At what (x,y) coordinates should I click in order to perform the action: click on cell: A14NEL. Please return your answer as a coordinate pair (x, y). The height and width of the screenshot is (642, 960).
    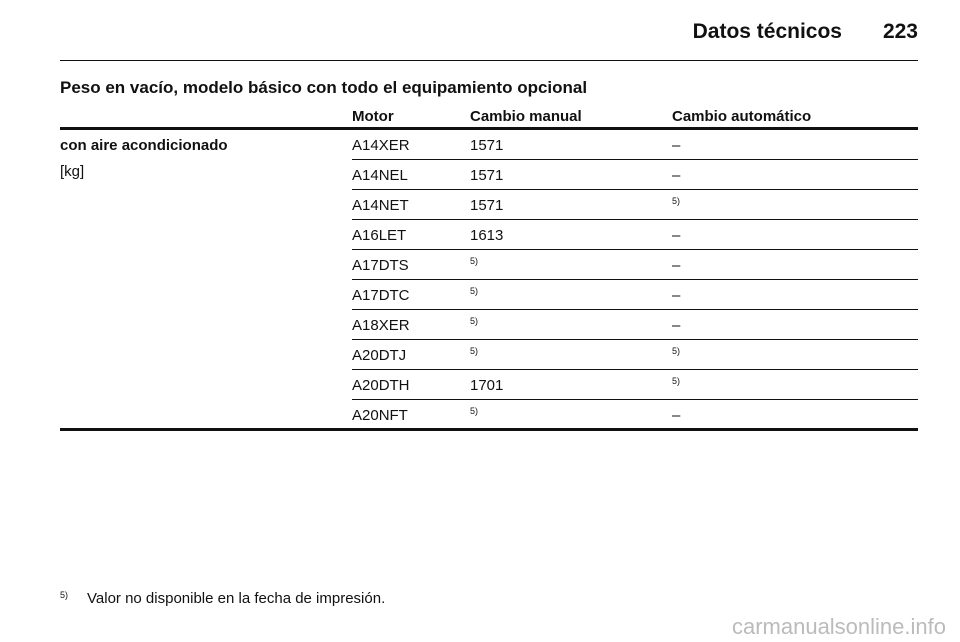
    Looking at the image, I should click on (380, 175).